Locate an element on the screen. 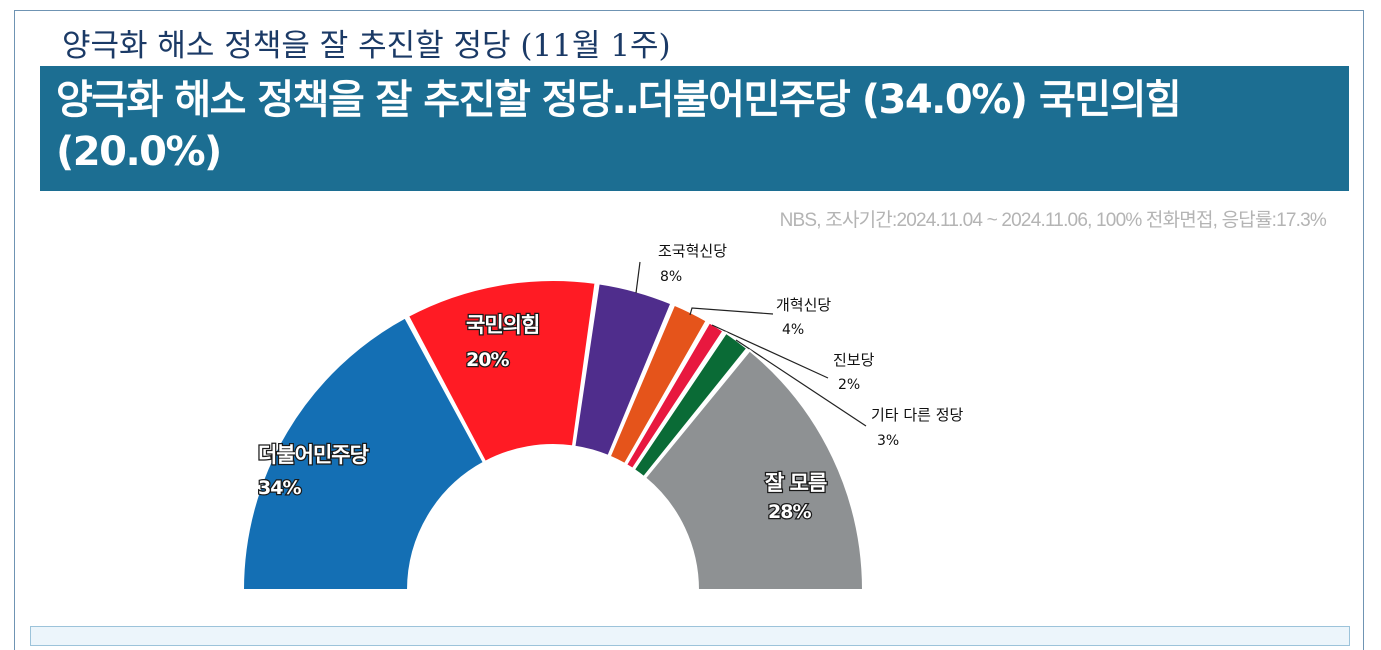 This screenshot has width=1381, height=650. slice-value-rebuilding: 8% is located at coordinates (671, 277).